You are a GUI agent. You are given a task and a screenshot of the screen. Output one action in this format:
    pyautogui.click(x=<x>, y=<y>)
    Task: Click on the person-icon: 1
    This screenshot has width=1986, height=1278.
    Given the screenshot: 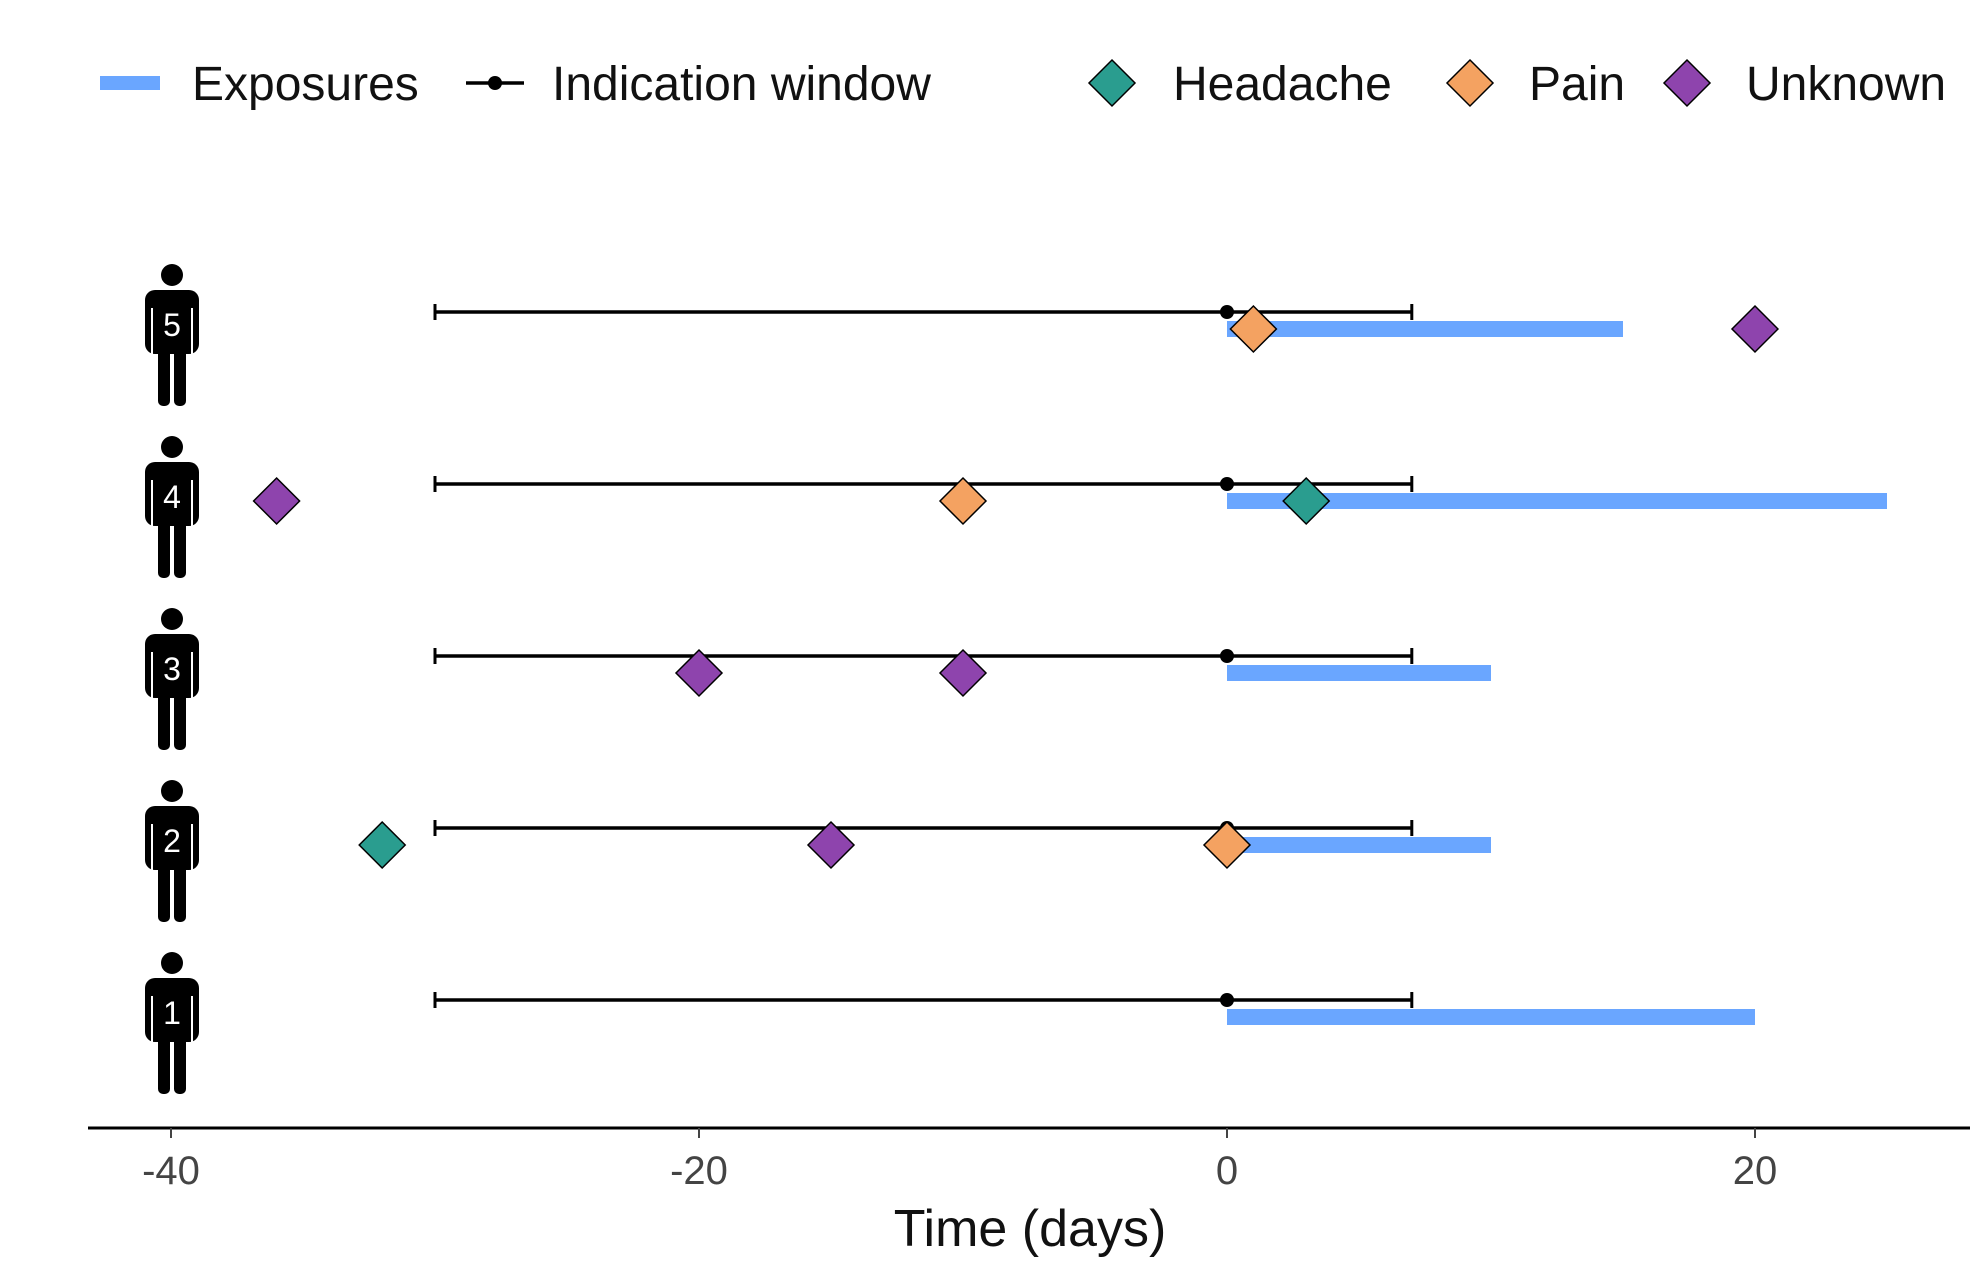 What is the action you would take?
    pyautogui.click(x=172, y=1023)
    